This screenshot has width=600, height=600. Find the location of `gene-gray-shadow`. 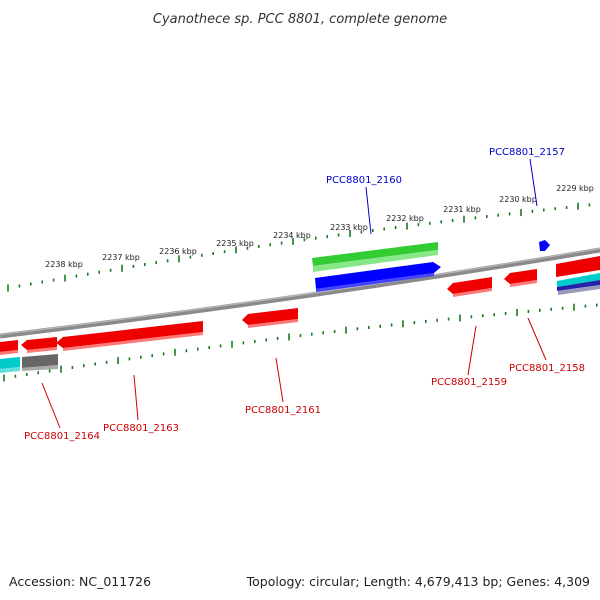

gene-gray-shadow is located at coordinates (40, 368).